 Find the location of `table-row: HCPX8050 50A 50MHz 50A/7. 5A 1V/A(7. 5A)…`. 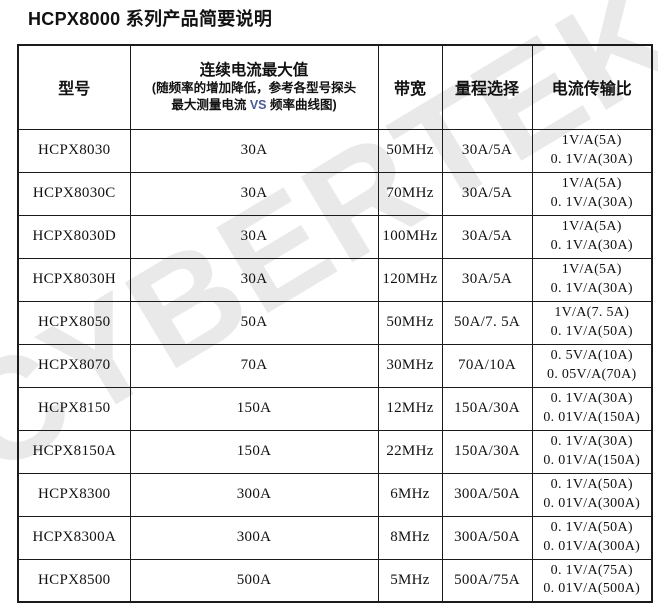

table-row: HCPX8050 50A 50MHz 50A/7. 5A 1V/A(7. 5A)… is located at coordinates (335, 322).